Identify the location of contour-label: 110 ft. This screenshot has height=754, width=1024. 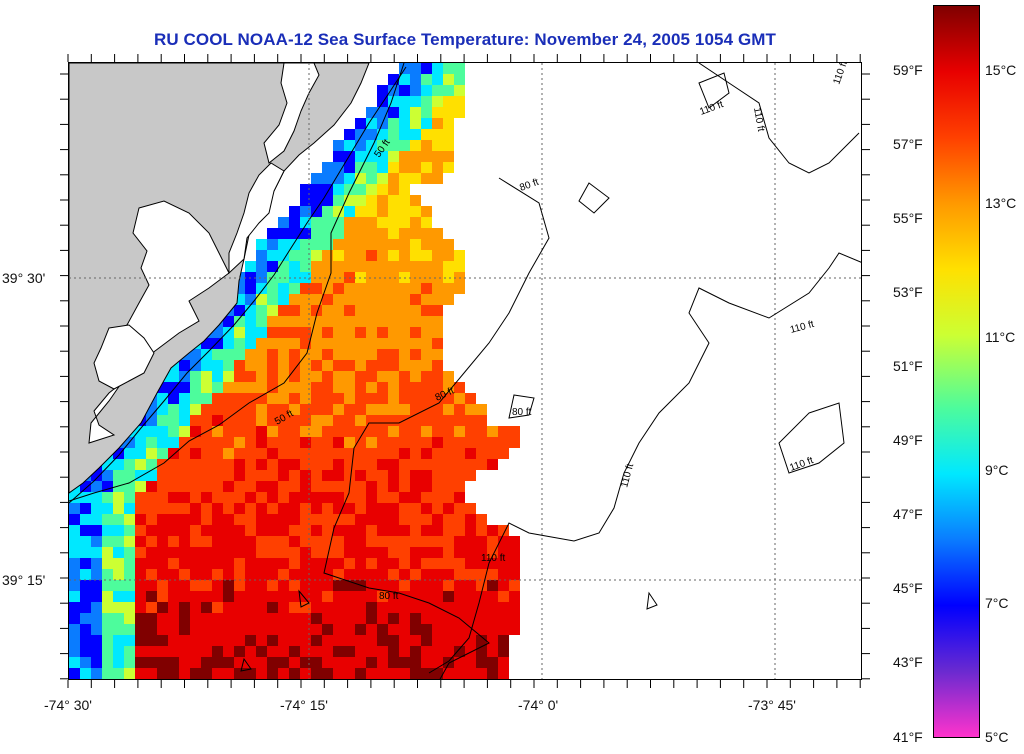
(758, 120).